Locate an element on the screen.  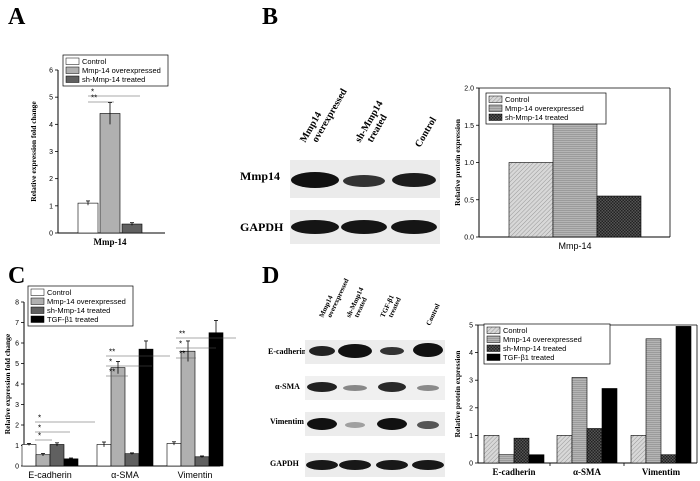
y-tick-label: 1.5 is located at coordinates (469, 126).